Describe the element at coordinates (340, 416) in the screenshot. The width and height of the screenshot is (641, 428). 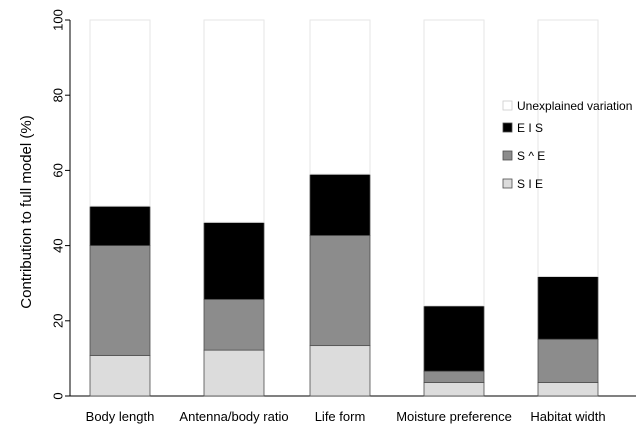
I see `x-tick-label: Life form` at that location.